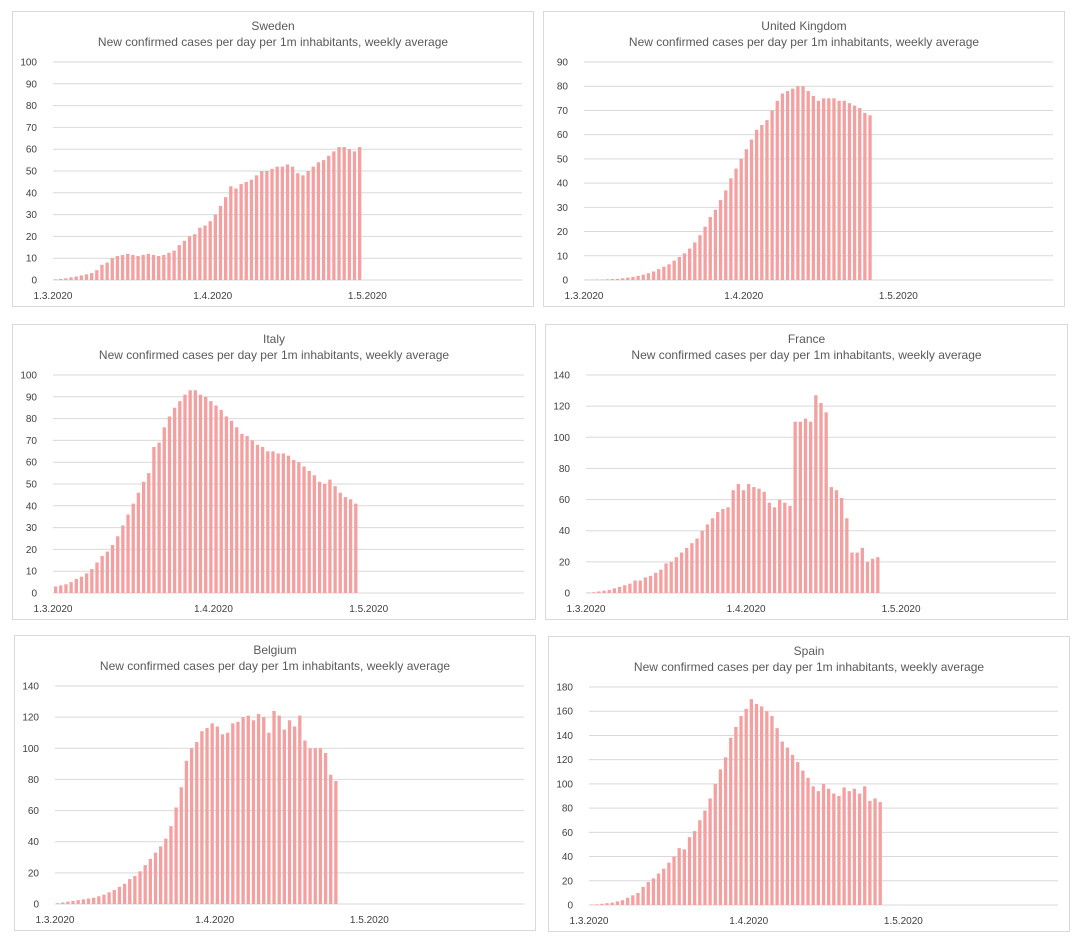 The width and height of the screenshot is (1079, 945). What do you see at coordinates (563, 87) in the screenshot?
I see `y-tick-label: 80` at bounding box center [563, 87].